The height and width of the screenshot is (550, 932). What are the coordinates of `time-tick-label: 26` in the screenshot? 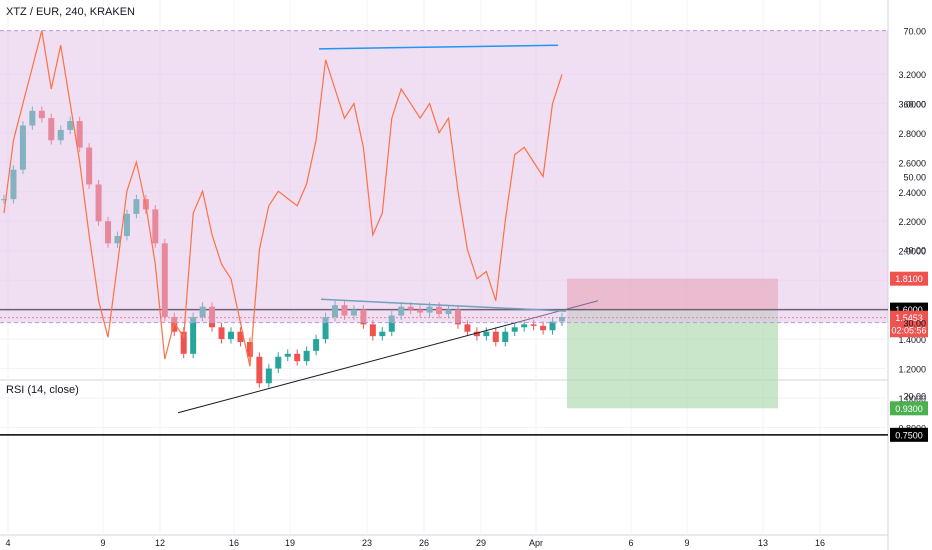 It's located at (424, 543).